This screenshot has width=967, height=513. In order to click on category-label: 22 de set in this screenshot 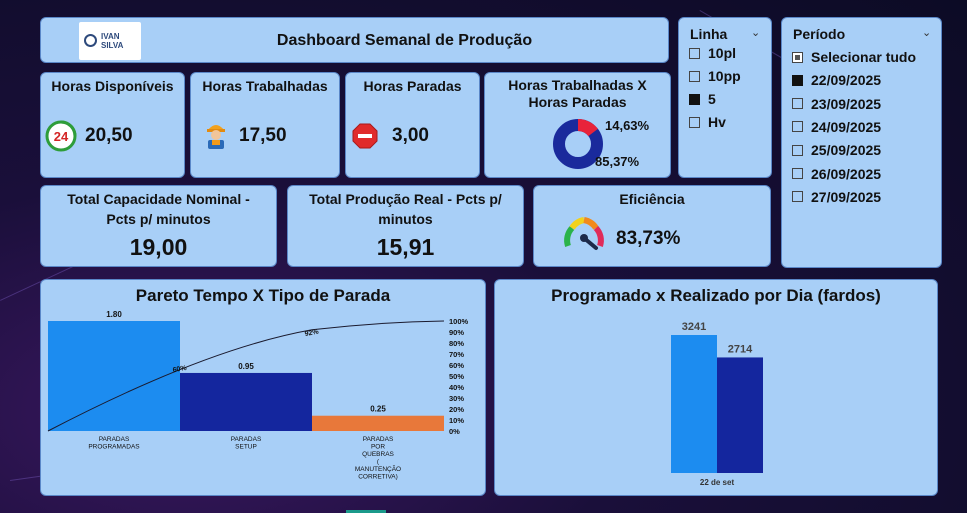, I will do `click(717, 482)`.